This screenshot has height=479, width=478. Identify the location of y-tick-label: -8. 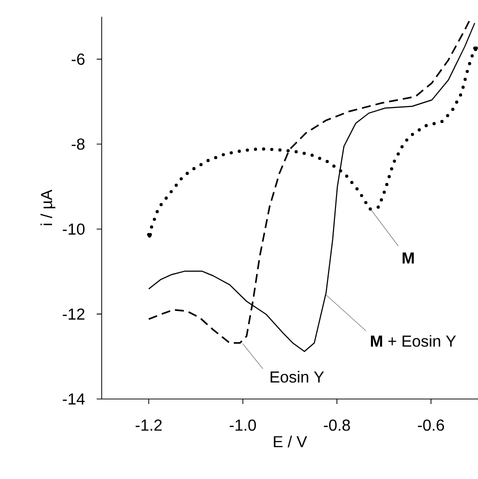
(78, 144).